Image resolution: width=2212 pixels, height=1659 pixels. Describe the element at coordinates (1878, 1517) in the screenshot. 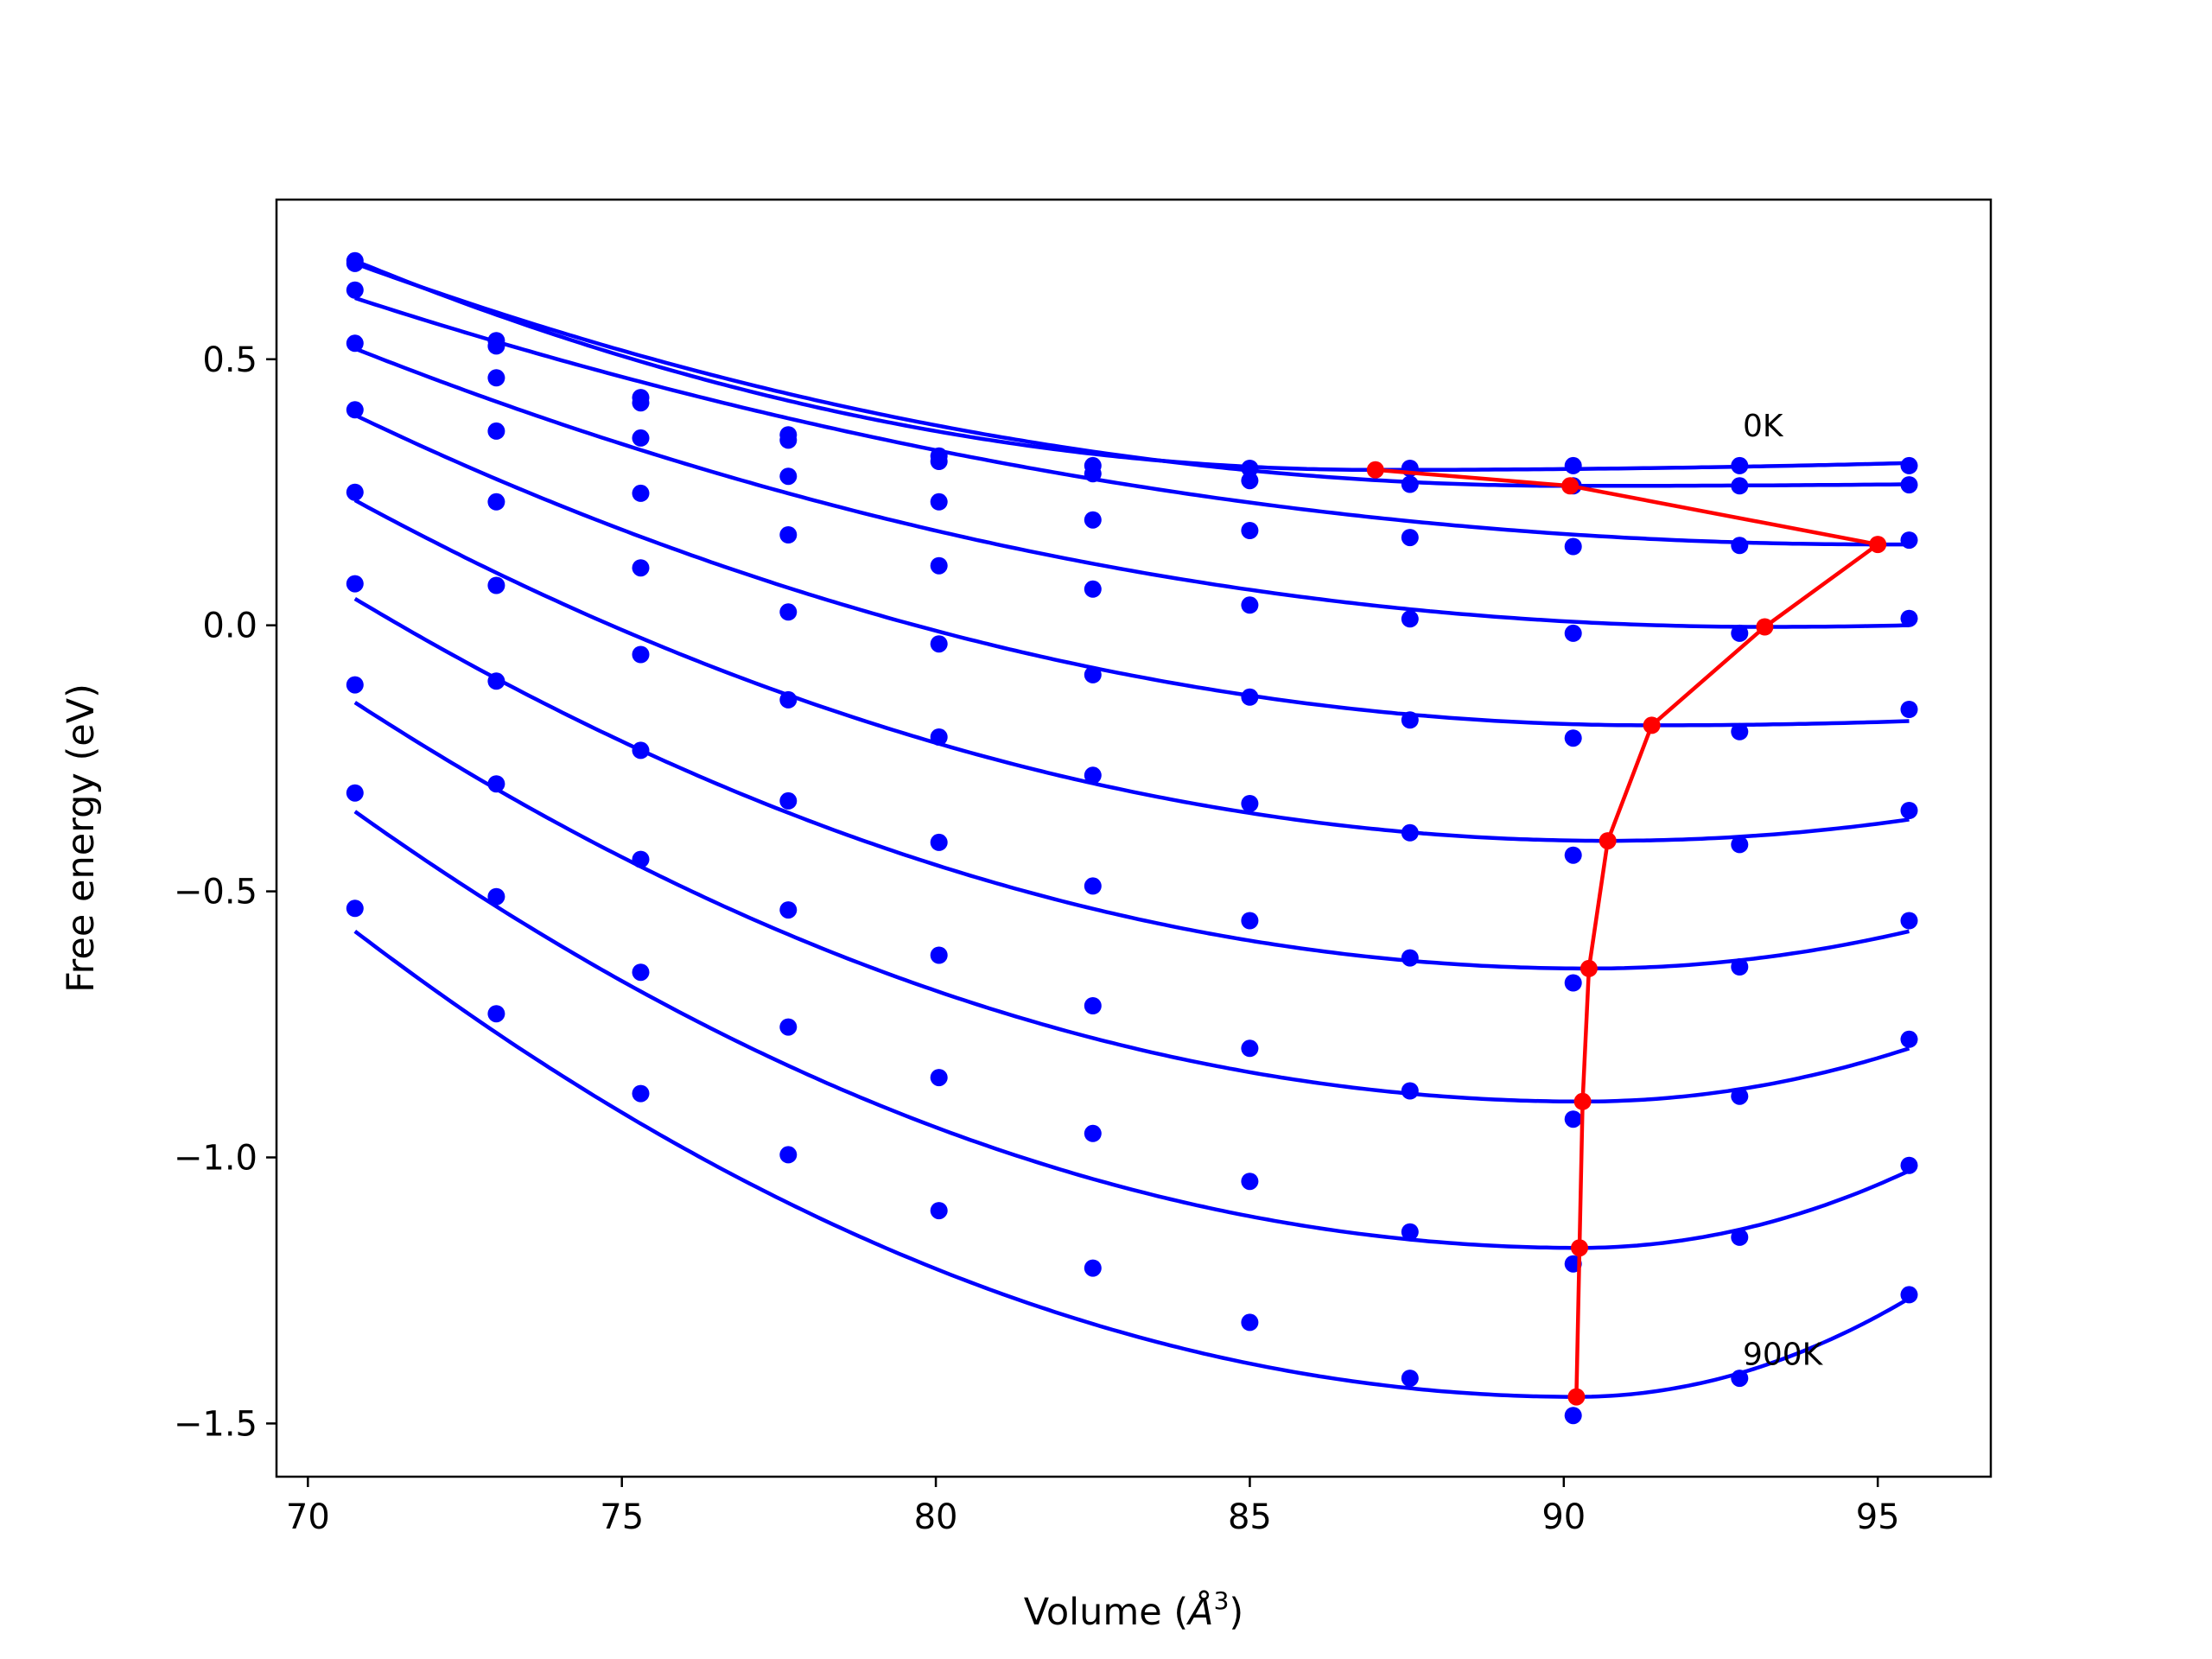

I see `x-tick-label: 95` at that location.